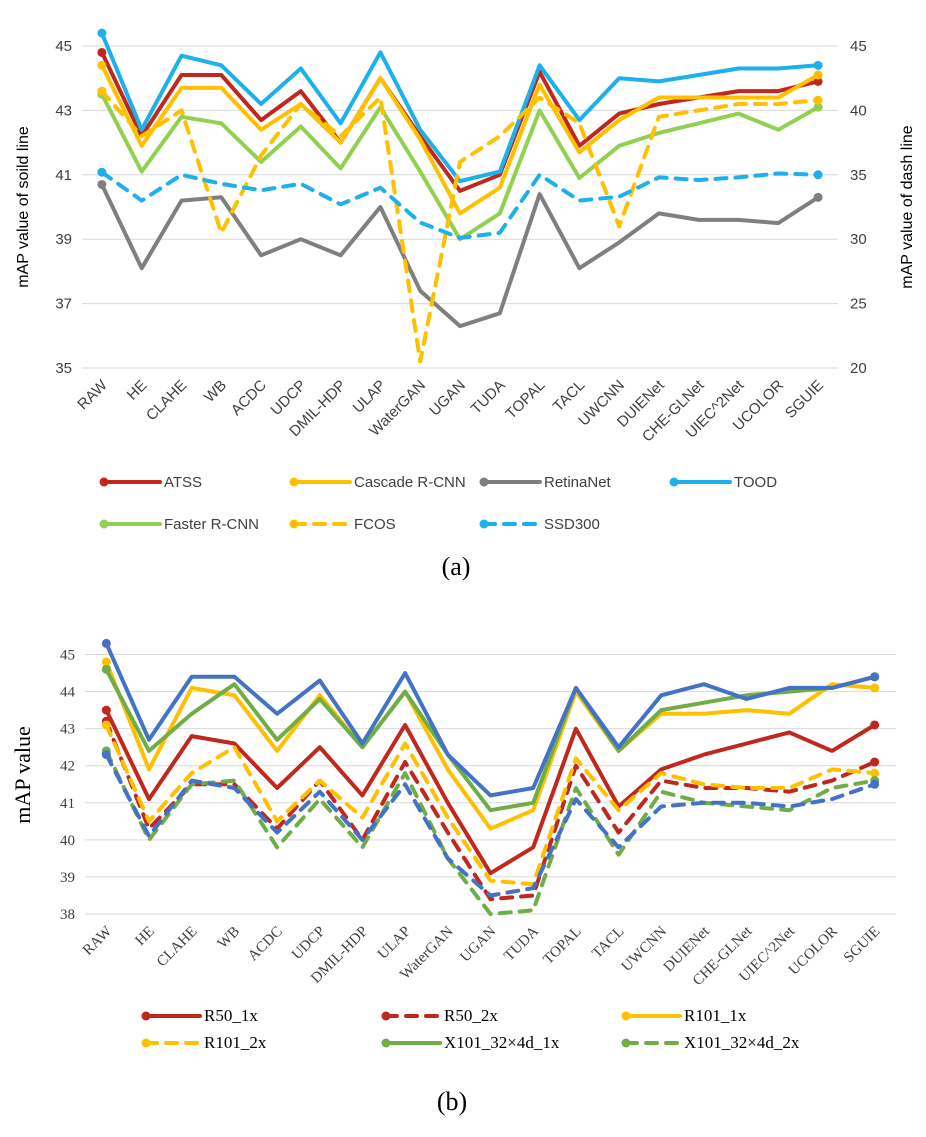  I want to click on legend-label: R101_2x, so click(235, 1042).